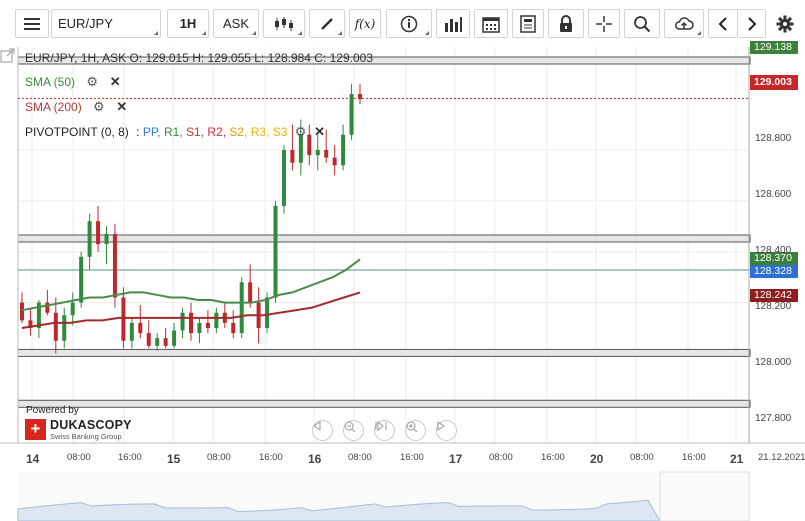  I want to click on expand-icon, so click(8, 55).